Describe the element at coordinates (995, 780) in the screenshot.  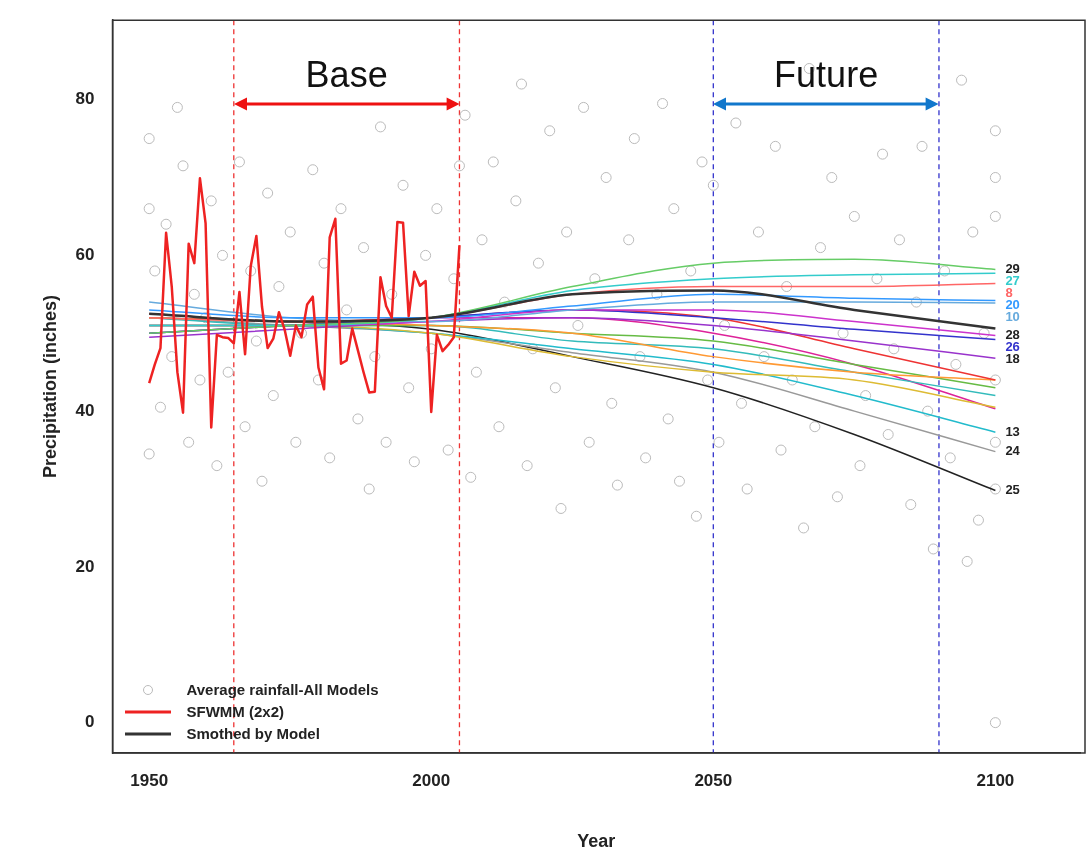
I see `x-tick-label: 2100` at that location.